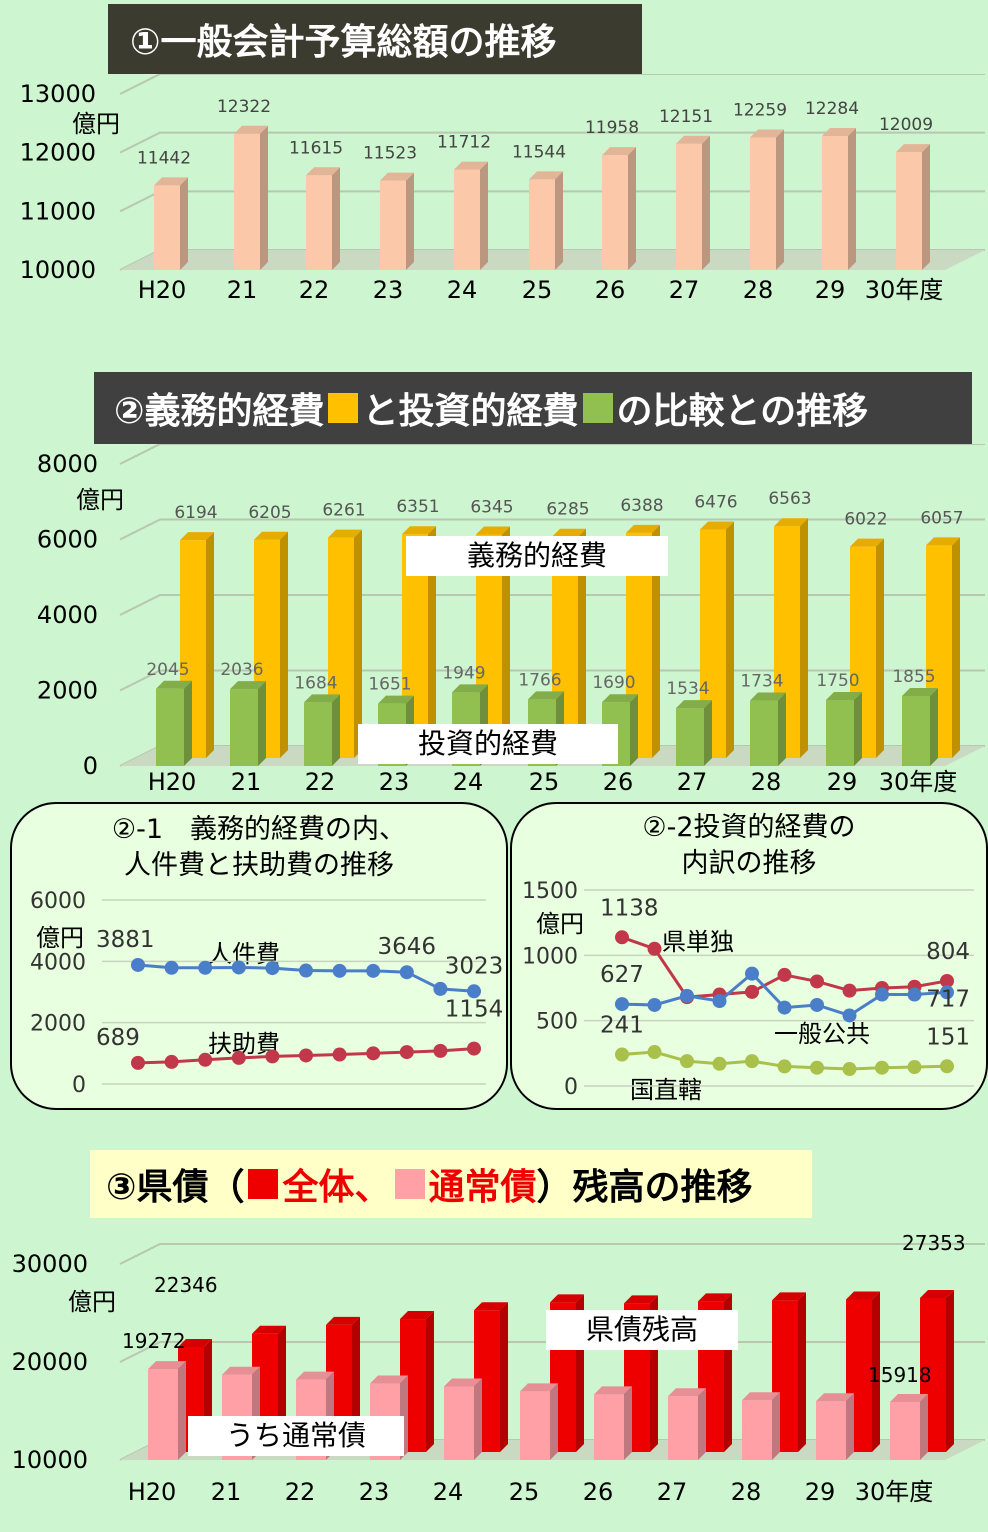  What do you see at coordinates (188, 723) in the screenshot?
I see `toushi-bar-0-side` at bounding box center [188, 723].